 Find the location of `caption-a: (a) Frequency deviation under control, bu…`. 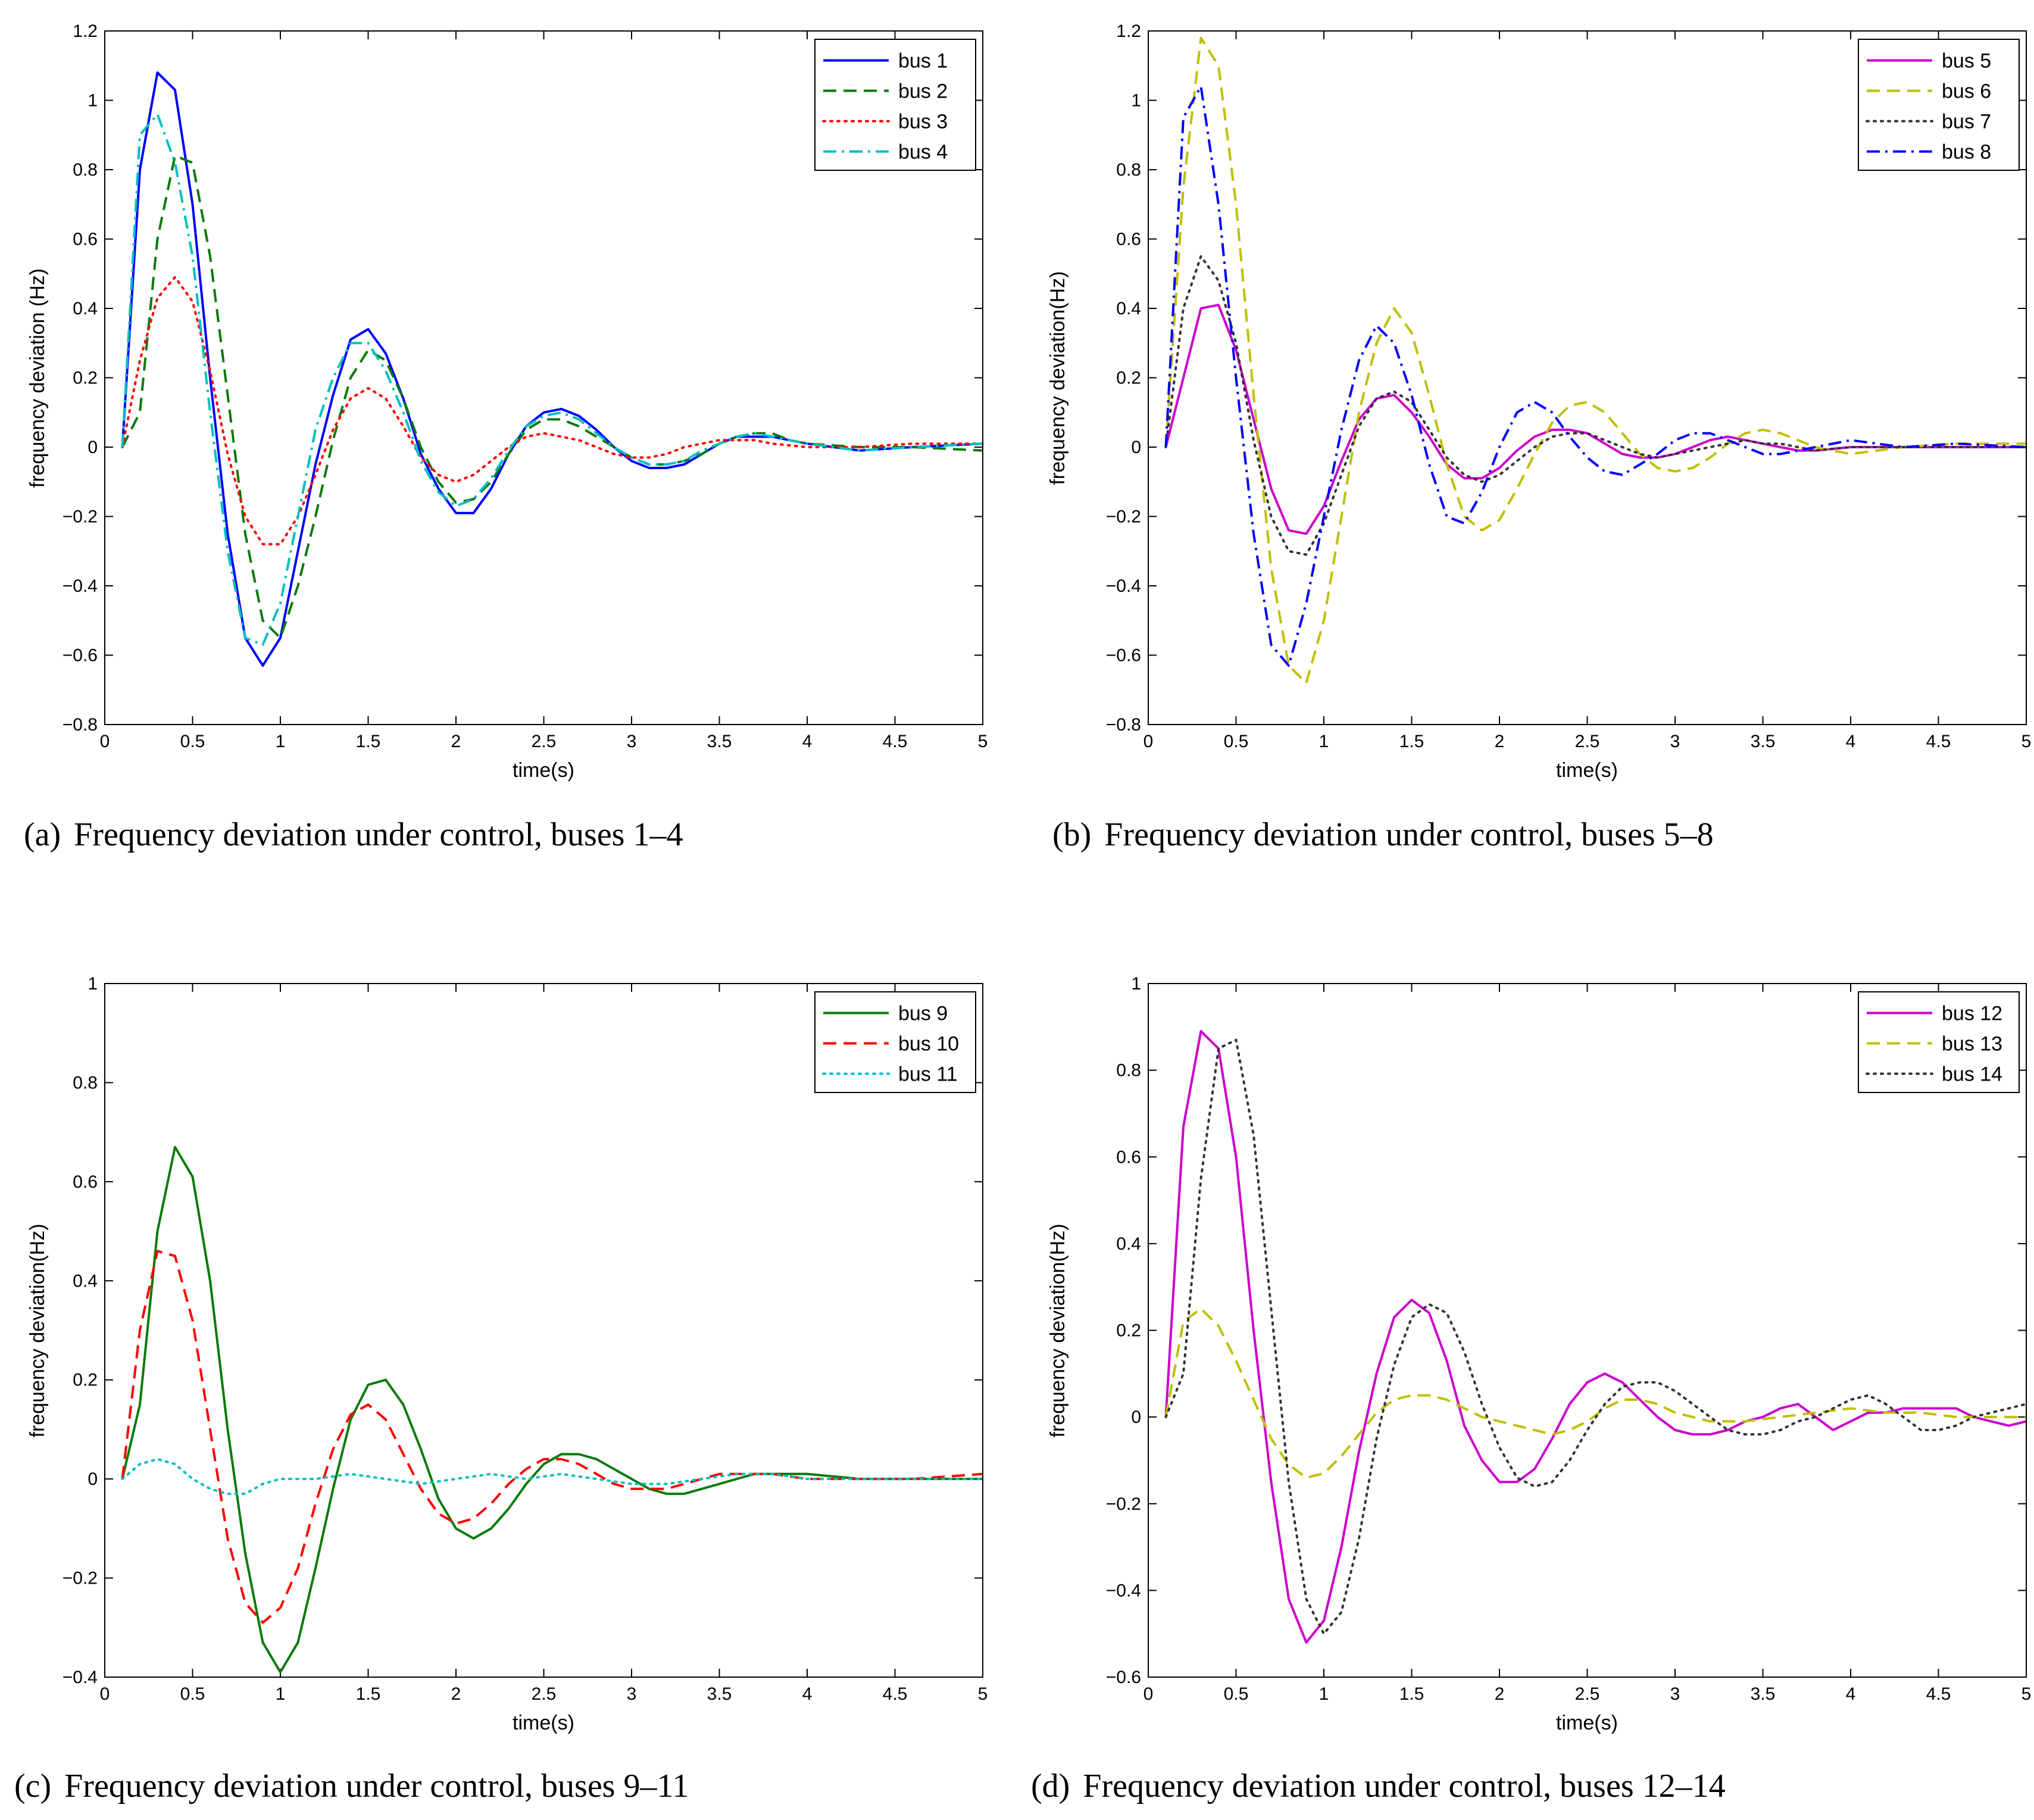

caption-a: (a) Frequency deviation under control, bu… is located at coordinates (353, 835).